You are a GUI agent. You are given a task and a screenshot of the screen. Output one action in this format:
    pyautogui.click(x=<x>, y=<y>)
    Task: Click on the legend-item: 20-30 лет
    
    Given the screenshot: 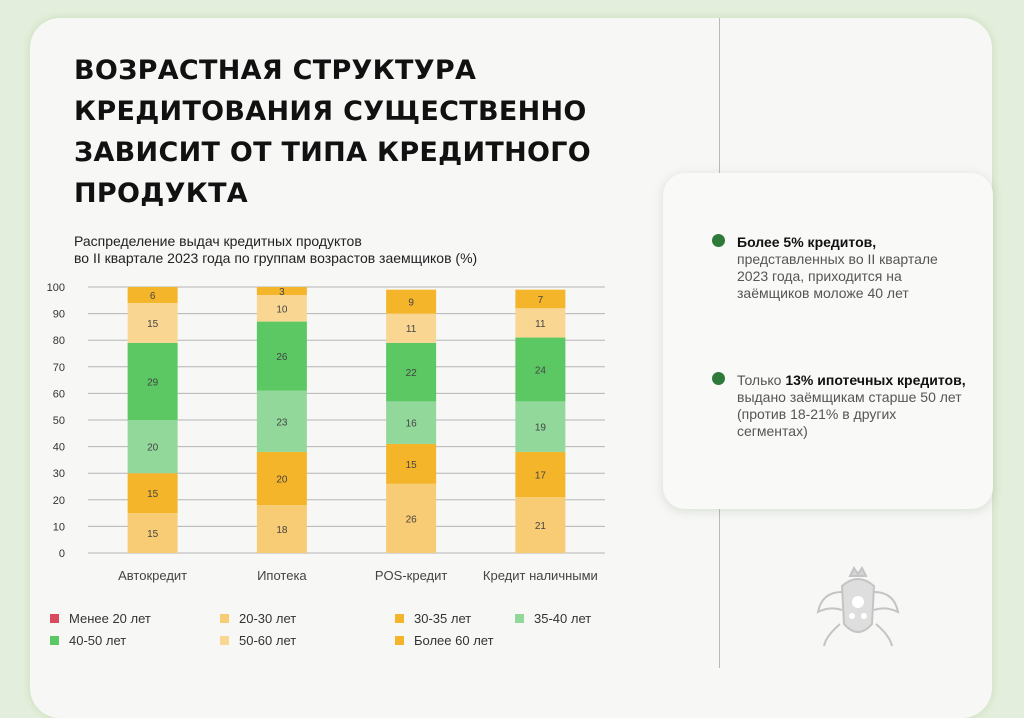 What is the action you would take?
    pyautogui.click(x=258, y=618)
    